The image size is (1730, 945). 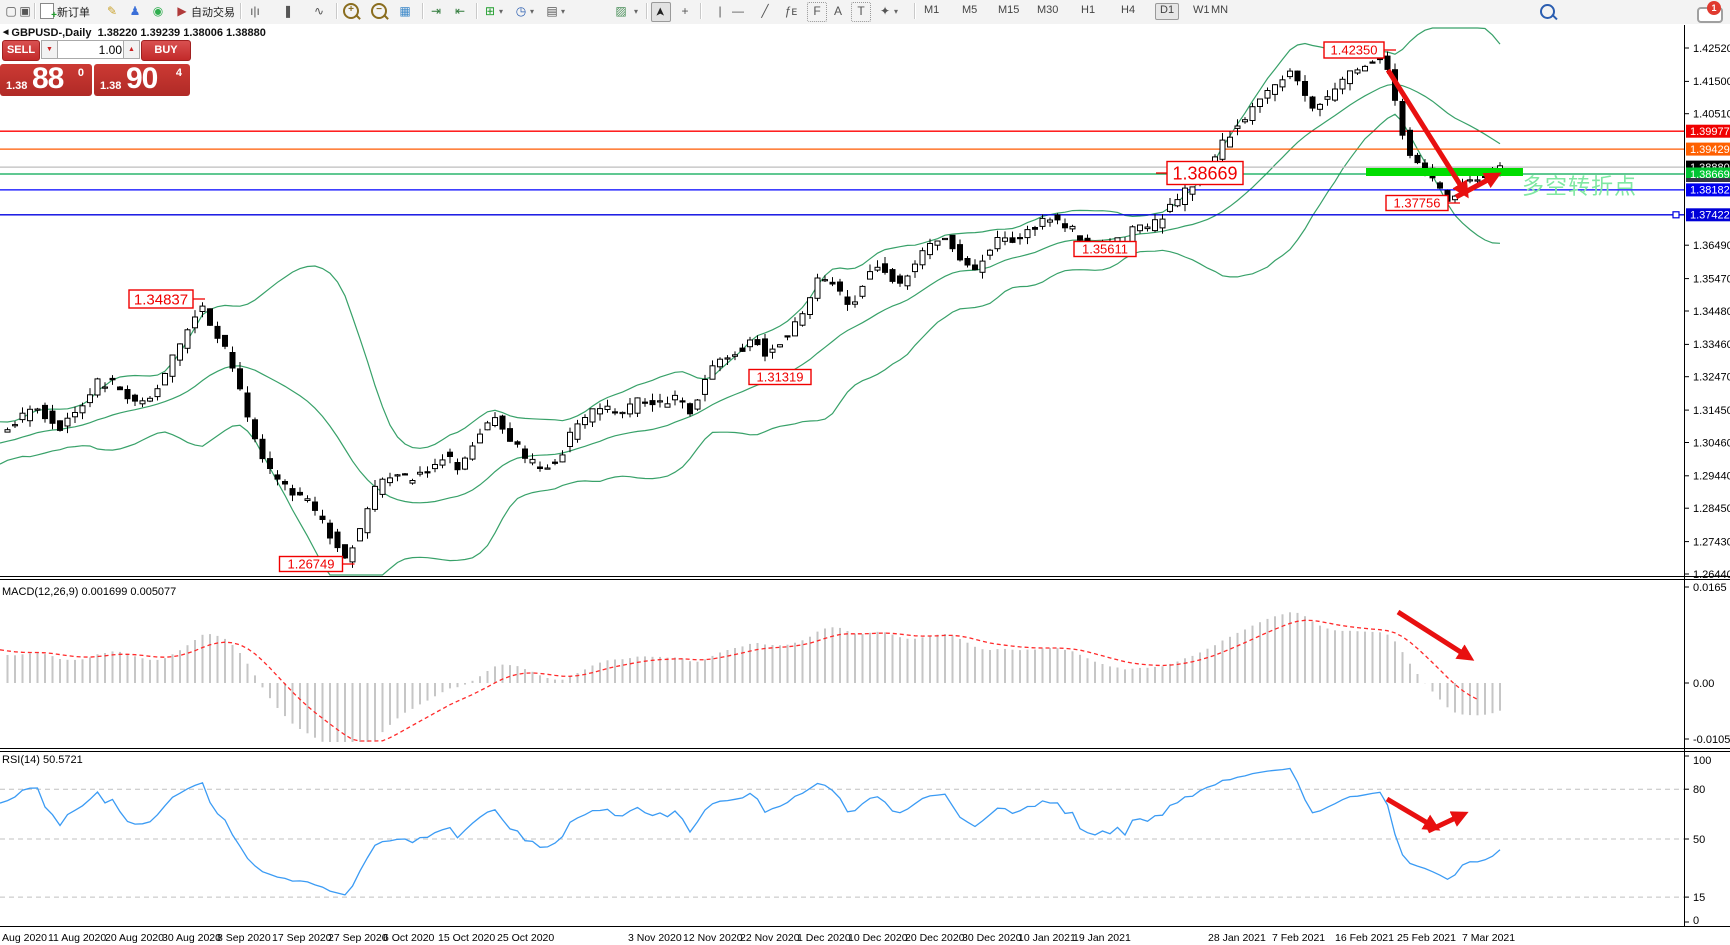 I want to click on notification-badge: 1, so click(x=1714, y=8).